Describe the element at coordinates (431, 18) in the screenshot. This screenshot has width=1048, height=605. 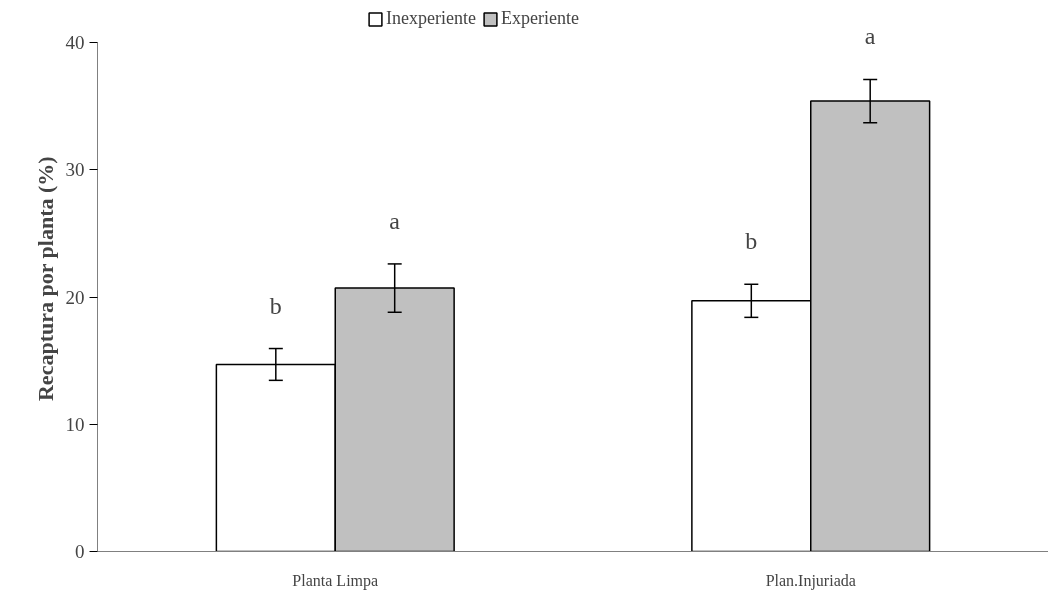
I see `legend-label: Inexperiente` at that location.